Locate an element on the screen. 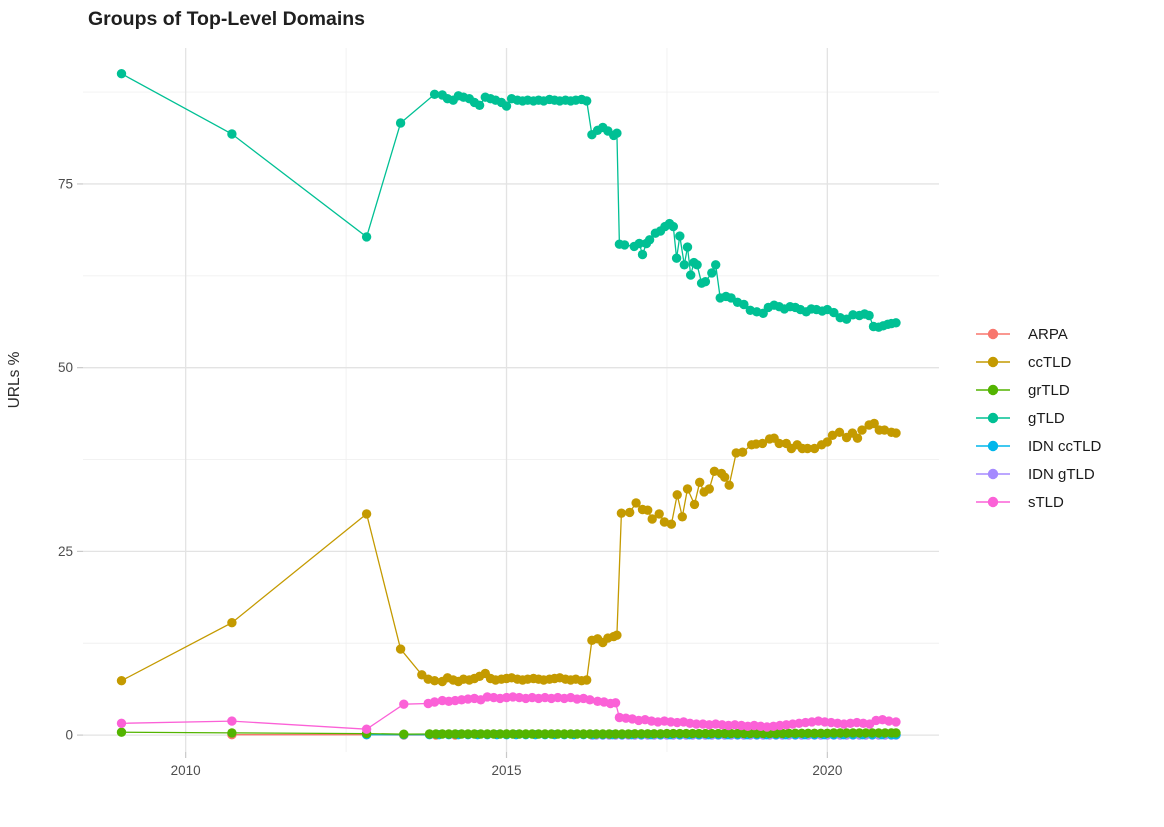 The height and width of the screenshot is (827, 1164). y-tick-label: 75 is located at coordinates (65, 183).